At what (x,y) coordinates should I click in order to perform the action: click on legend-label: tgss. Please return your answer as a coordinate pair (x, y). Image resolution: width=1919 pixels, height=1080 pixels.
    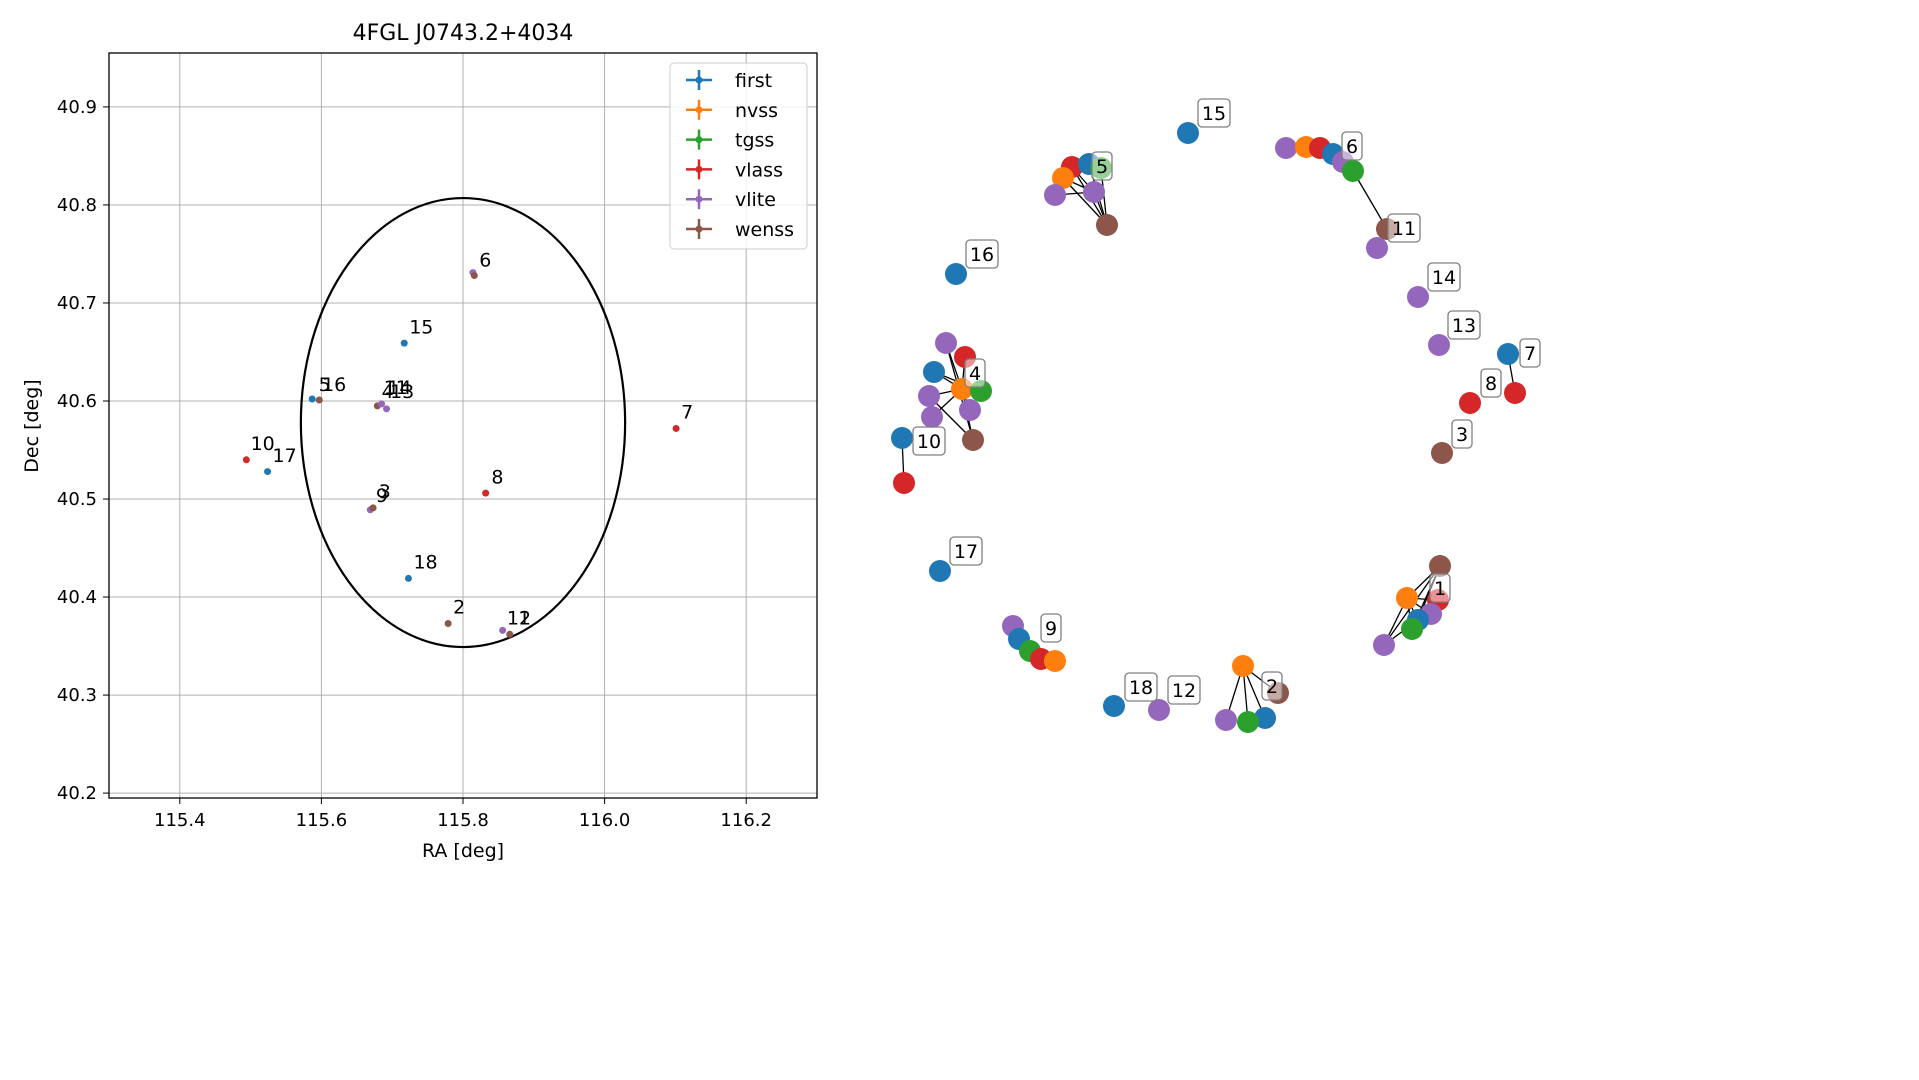
    Looking at the image, I should click on (754, 141).